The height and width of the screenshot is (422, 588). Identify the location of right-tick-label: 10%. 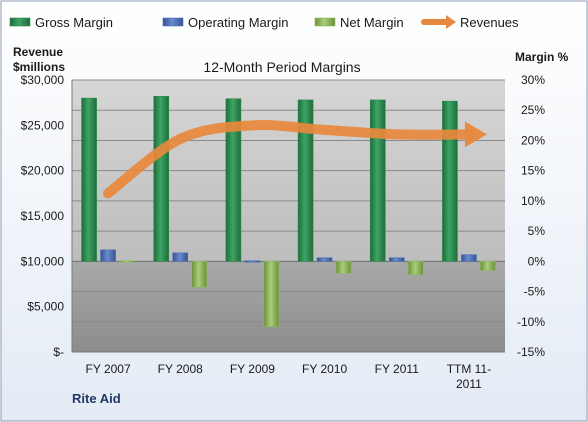
(533, 201).